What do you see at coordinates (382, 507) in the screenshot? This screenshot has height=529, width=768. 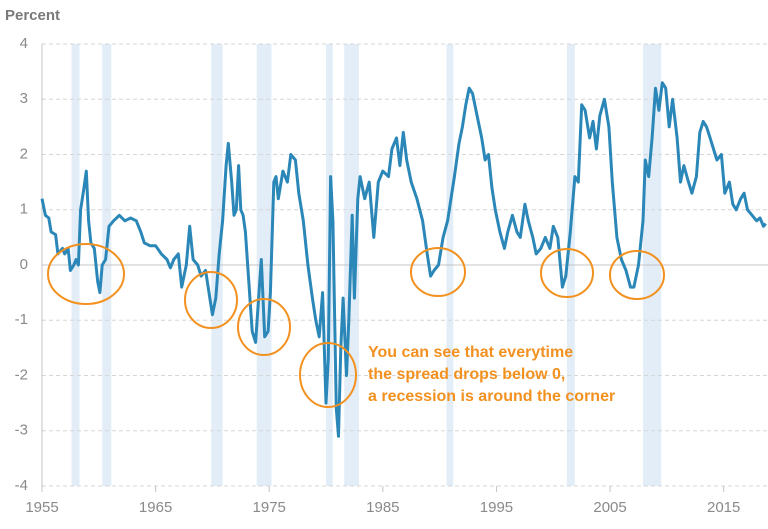 I see `x-tick-label: 1985` at bounding box center [382, 507].